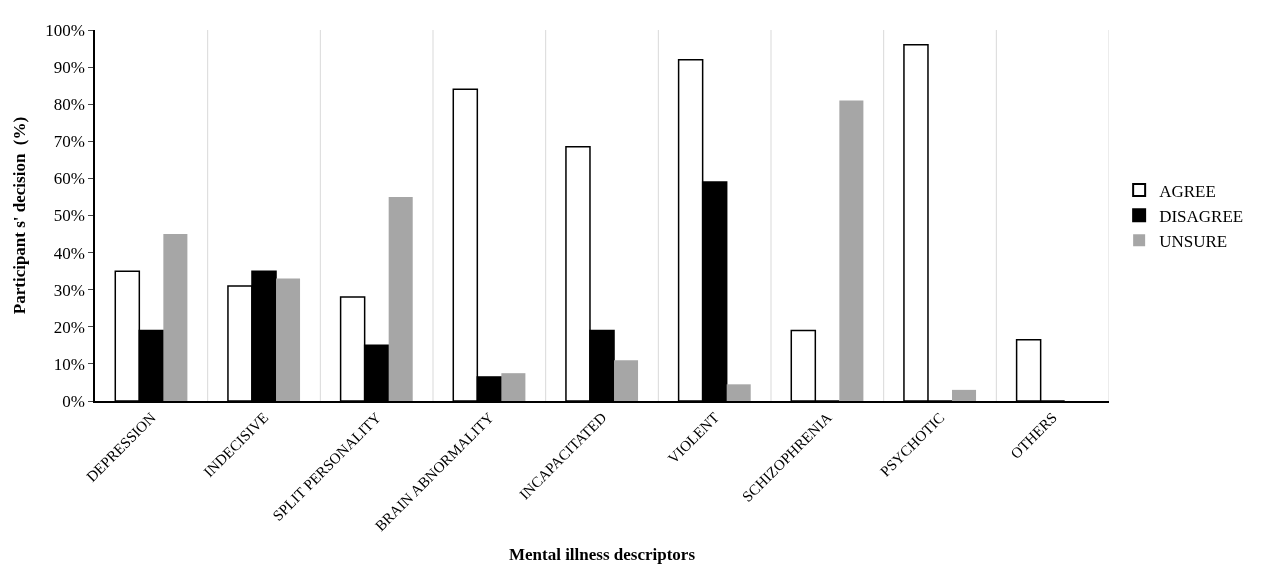 Image resolution: width=1269 pixels, height=573 pixels. What do you see at coordinates (602, 555) in the screenshot?
I see `x-axis-title: Mental illness descriptors` at bounding box center [602, 555].